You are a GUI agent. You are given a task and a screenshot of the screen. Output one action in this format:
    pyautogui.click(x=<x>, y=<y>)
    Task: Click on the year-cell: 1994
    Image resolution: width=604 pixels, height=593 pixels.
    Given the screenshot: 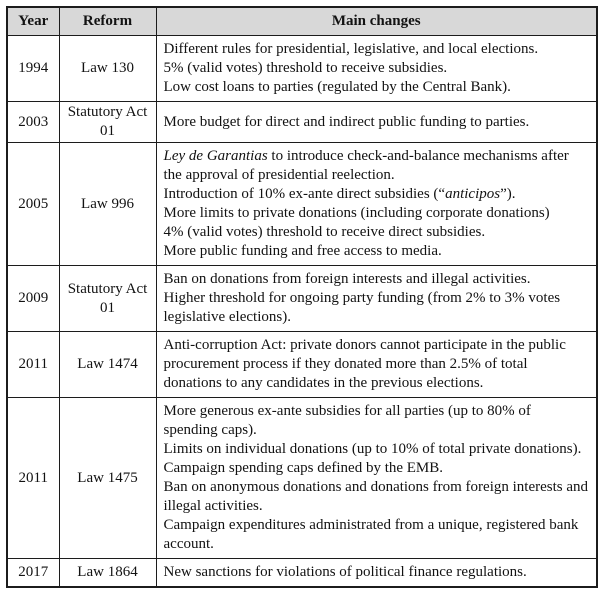 What is the action you would take?
    pyautogui.click(x=33, y=68)
    